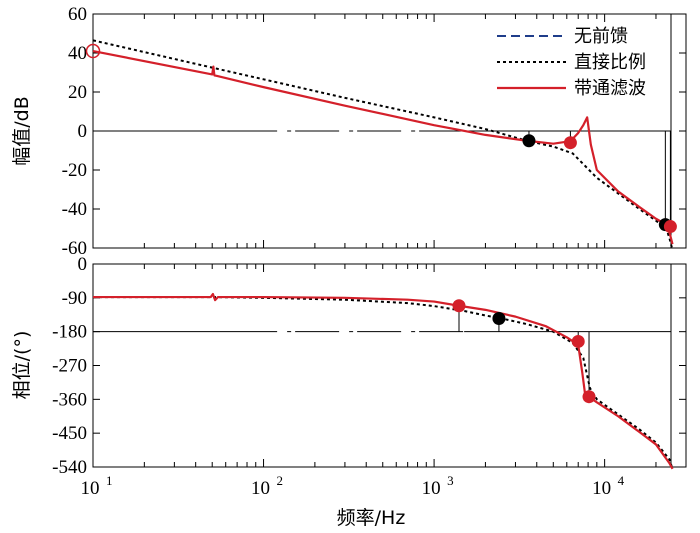 This screenshot has width=700, height=533. I want to click on y-tick-label: -360, so click(69, 399).